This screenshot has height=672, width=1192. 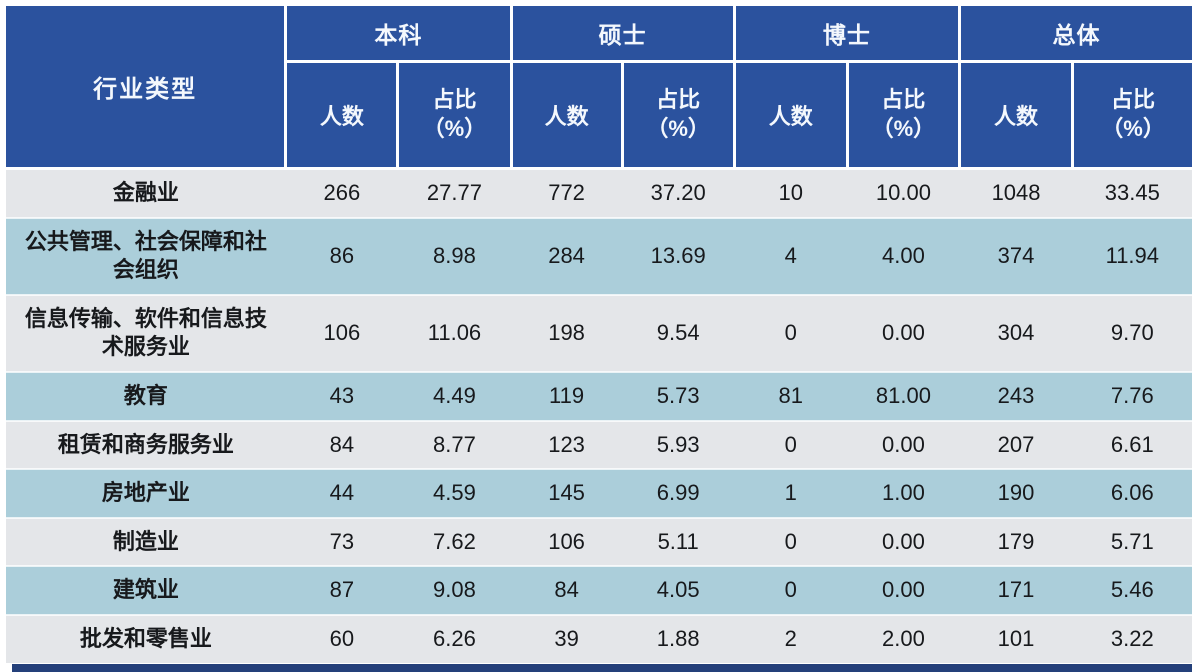 I want to click on group-header-master: 硕士, so click(x=622, y=34).